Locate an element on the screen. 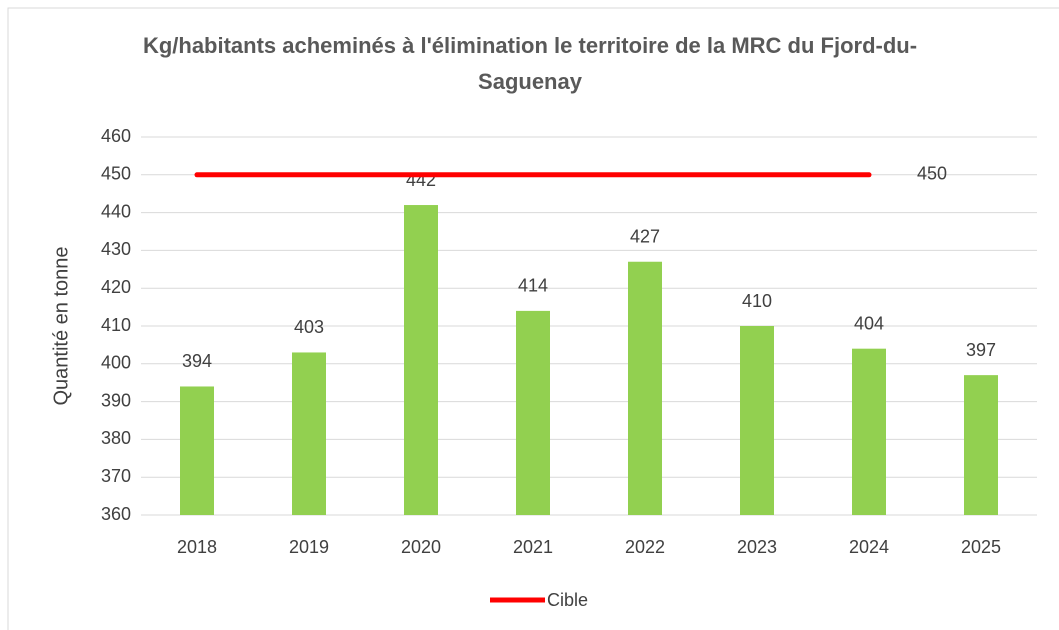  y-tick-label: 390 is located at coordinates (116, 400).